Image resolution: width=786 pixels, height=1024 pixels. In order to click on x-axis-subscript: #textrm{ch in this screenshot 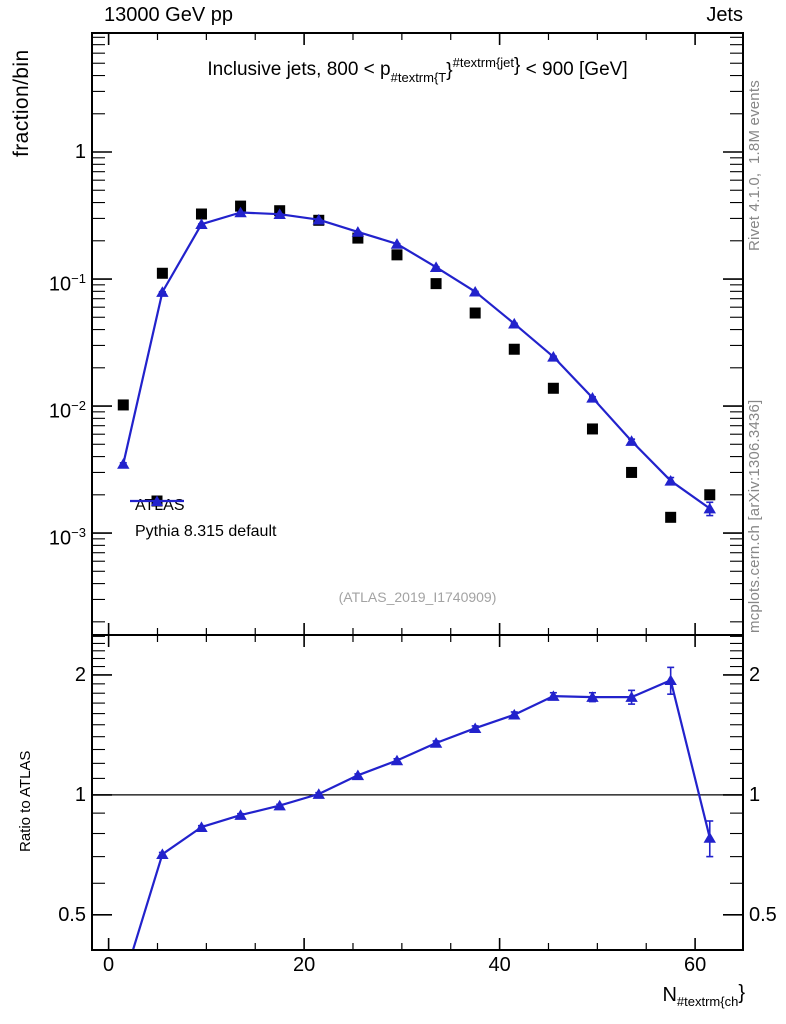, I will do `click(707, 1001)`.